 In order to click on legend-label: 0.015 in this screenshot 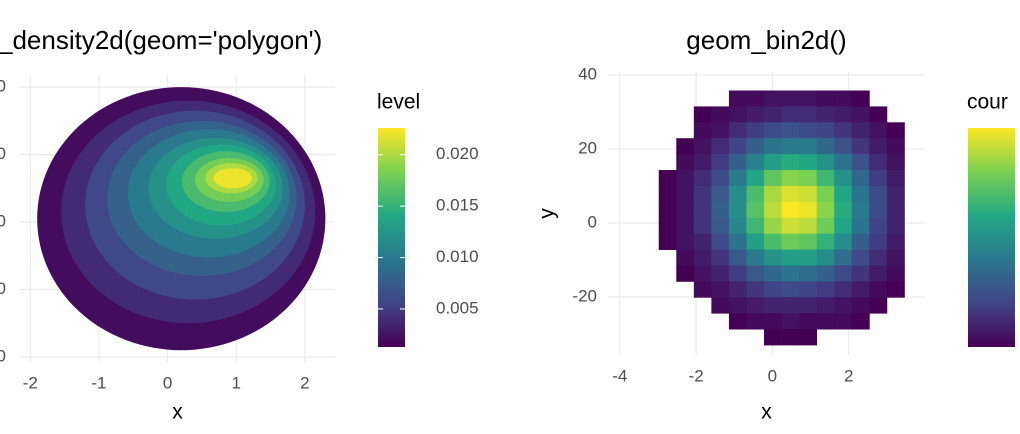, I will do `click(457, 205)`.